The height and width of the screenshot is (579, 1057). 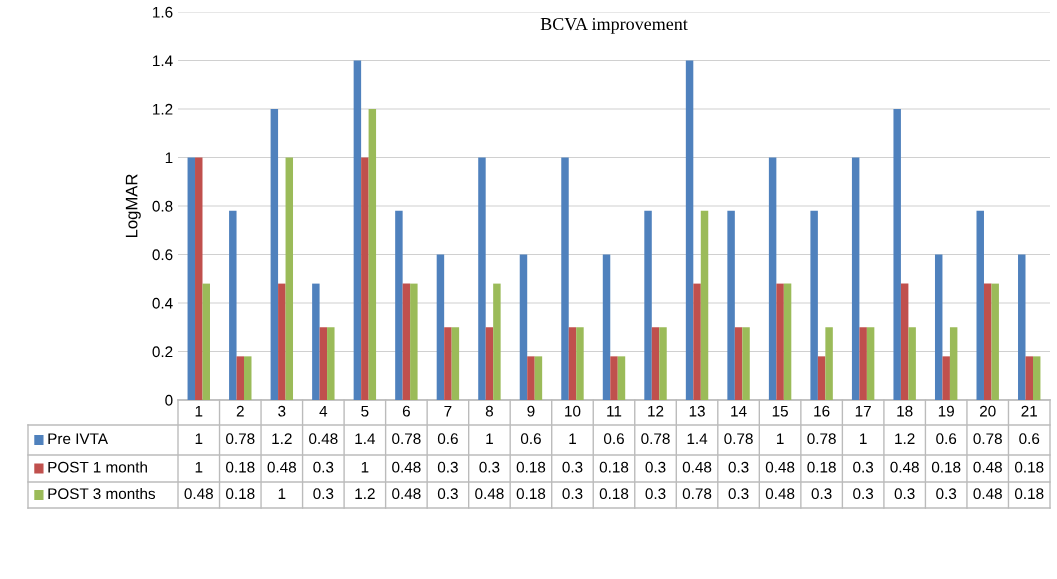 What do you see at coordinates (169, 400) in the screenshot?
I see `y-tick-label: 0` at bounding box center [169, 400].